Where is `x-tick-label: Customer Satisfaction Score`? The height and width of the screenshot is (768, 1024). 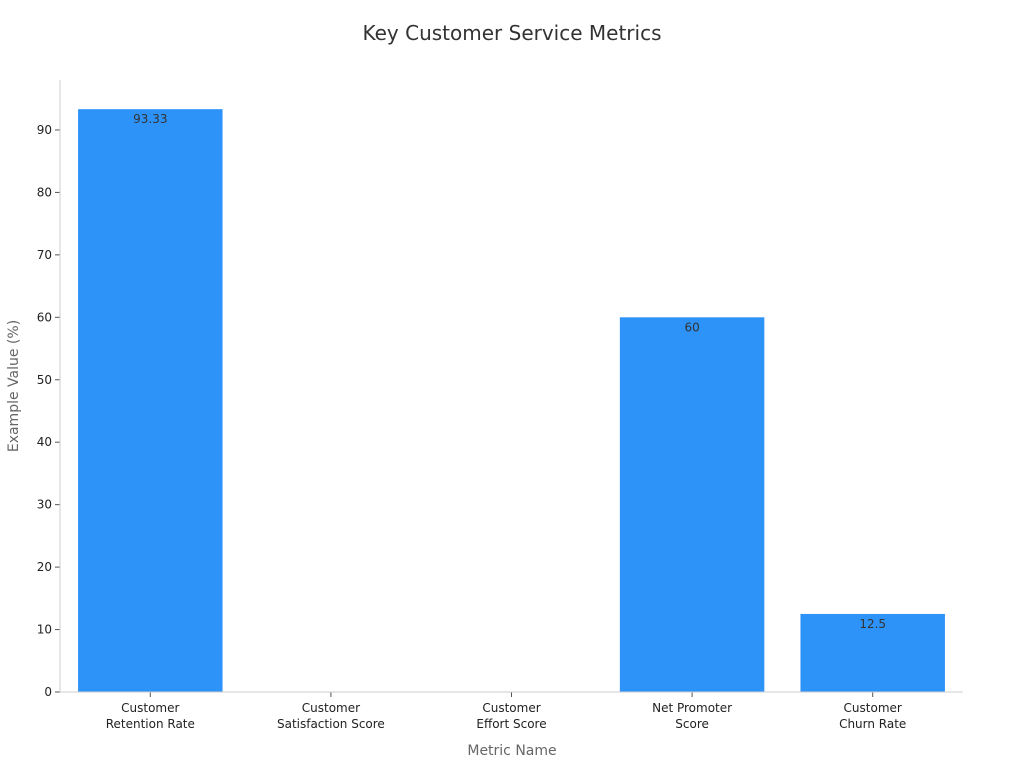 x-tick-label: Customer Satisfaction Score is located at coordinates (331, 716).